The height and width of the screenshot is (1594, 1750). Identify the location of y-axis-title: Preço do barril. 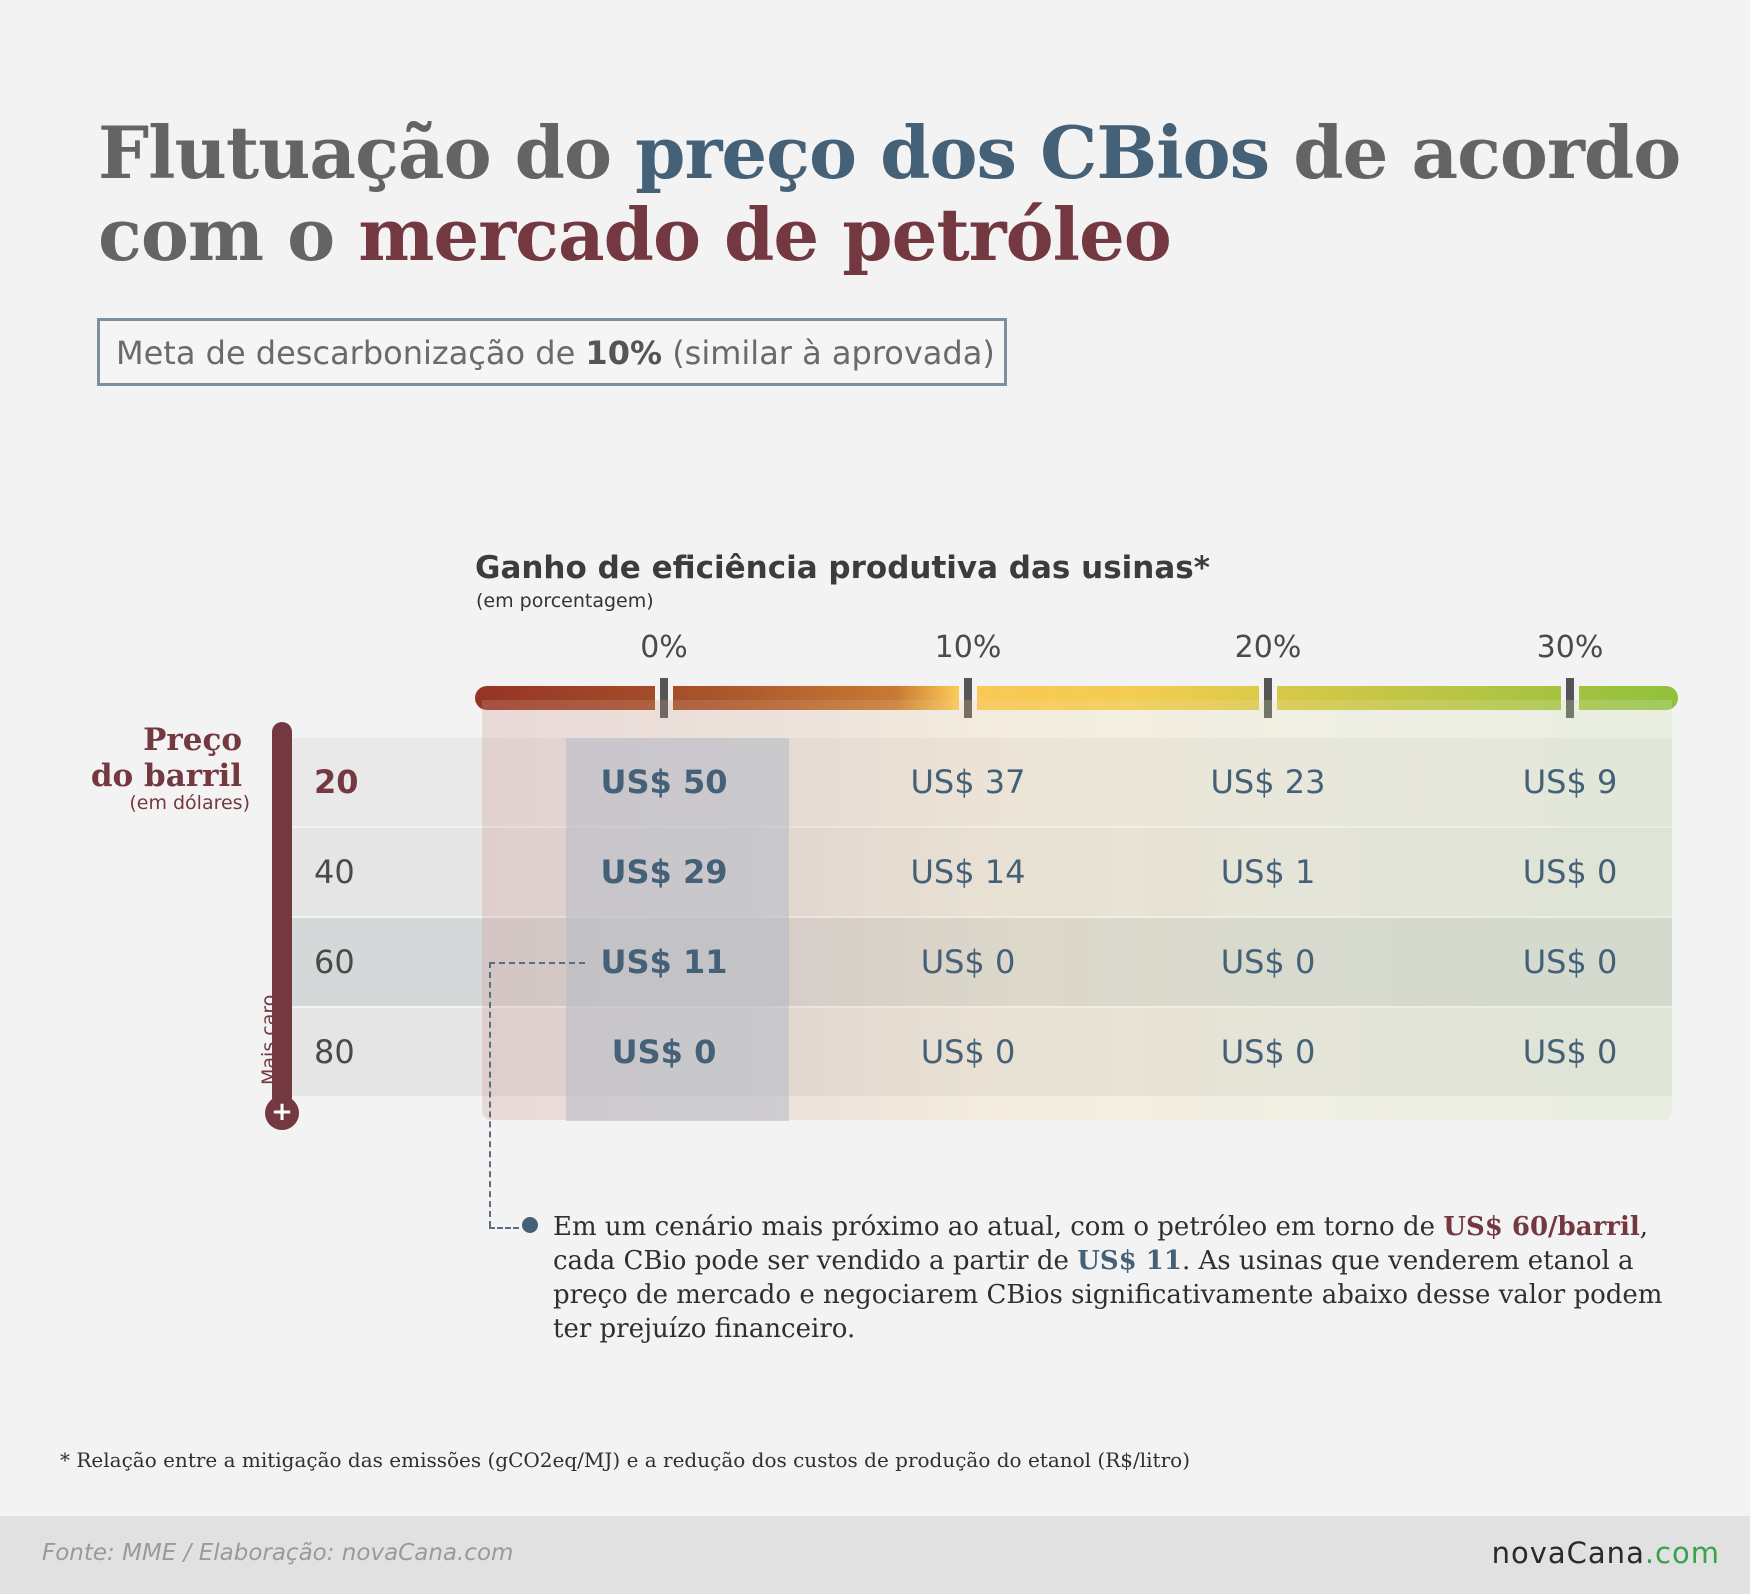
(166, 758).